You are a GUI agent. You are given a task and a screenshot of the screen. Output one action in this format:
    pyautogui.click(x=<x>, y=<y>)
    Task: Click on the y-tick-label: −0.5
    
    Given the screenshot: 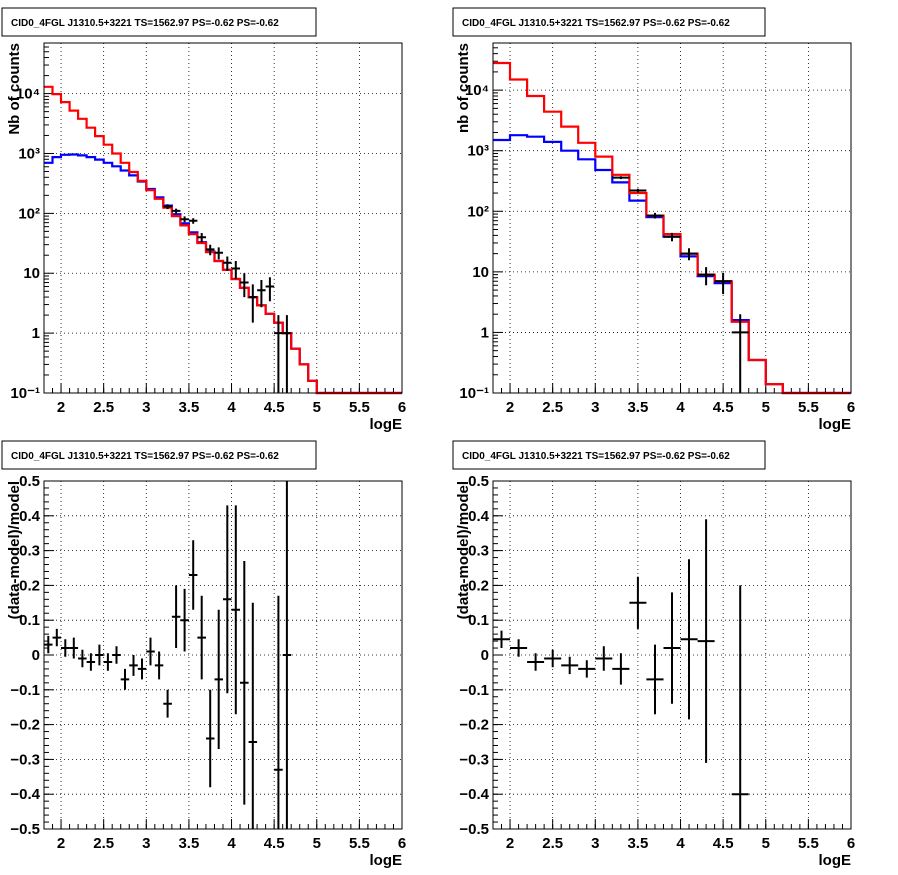 What is the action you would take?
    pyautogui.click(x=474, y=829)
    